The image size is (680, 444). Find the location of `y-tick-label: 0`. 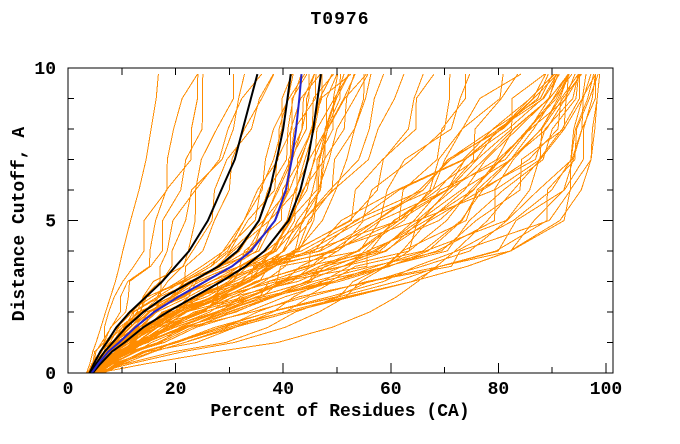

y-tick-label: 0 is located at coordinates (50, 375).